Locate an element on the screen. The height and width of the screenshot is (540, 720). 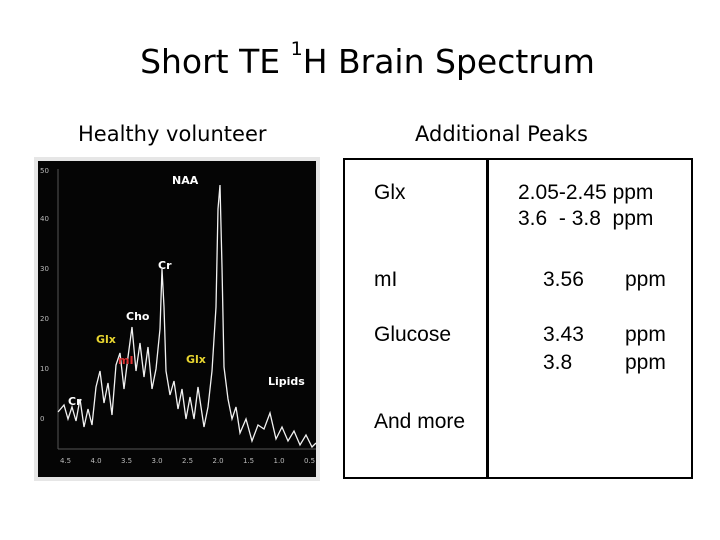
x-tick-label: 1.5 is located at coordinates (248, 461).